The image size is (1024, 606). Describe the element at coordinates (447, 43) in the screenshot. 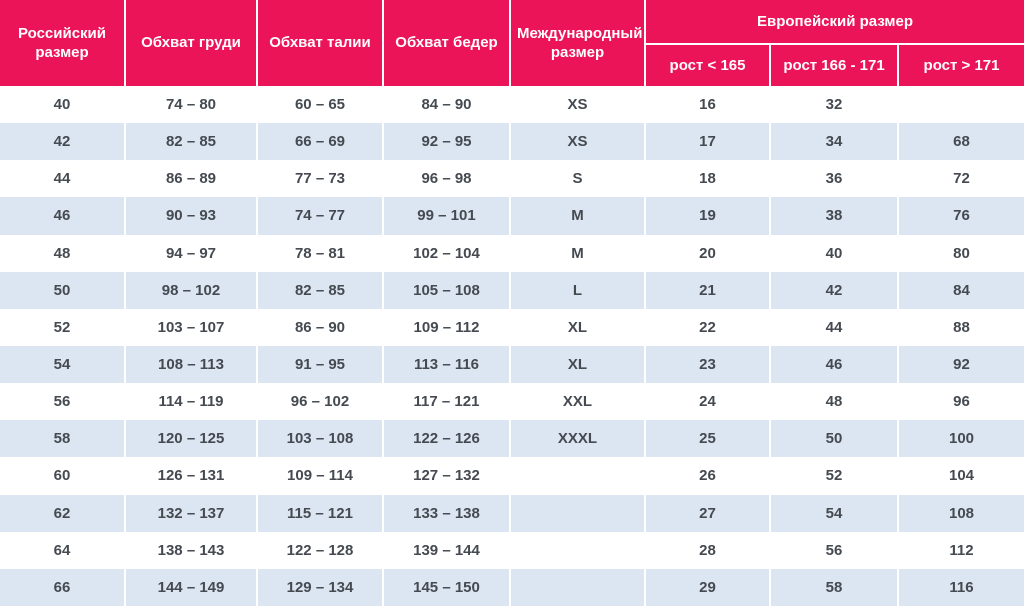

I see `col-header-hips: Обхват бедер` at that location.